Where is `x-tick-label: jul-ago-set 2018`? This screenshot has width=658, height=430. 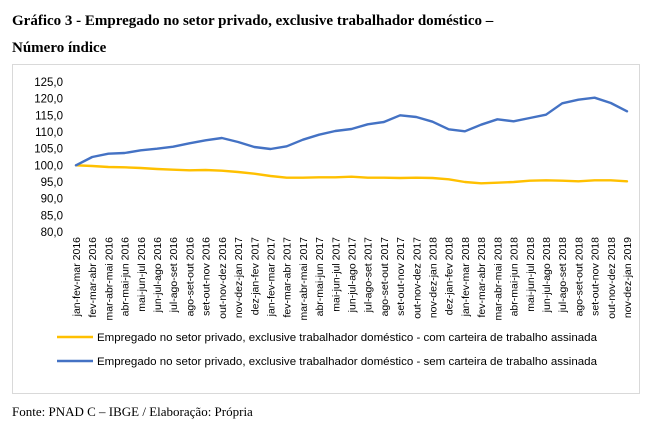 x-tick-label: jul-ago-set 2018 is located at coordinates (563, 275).